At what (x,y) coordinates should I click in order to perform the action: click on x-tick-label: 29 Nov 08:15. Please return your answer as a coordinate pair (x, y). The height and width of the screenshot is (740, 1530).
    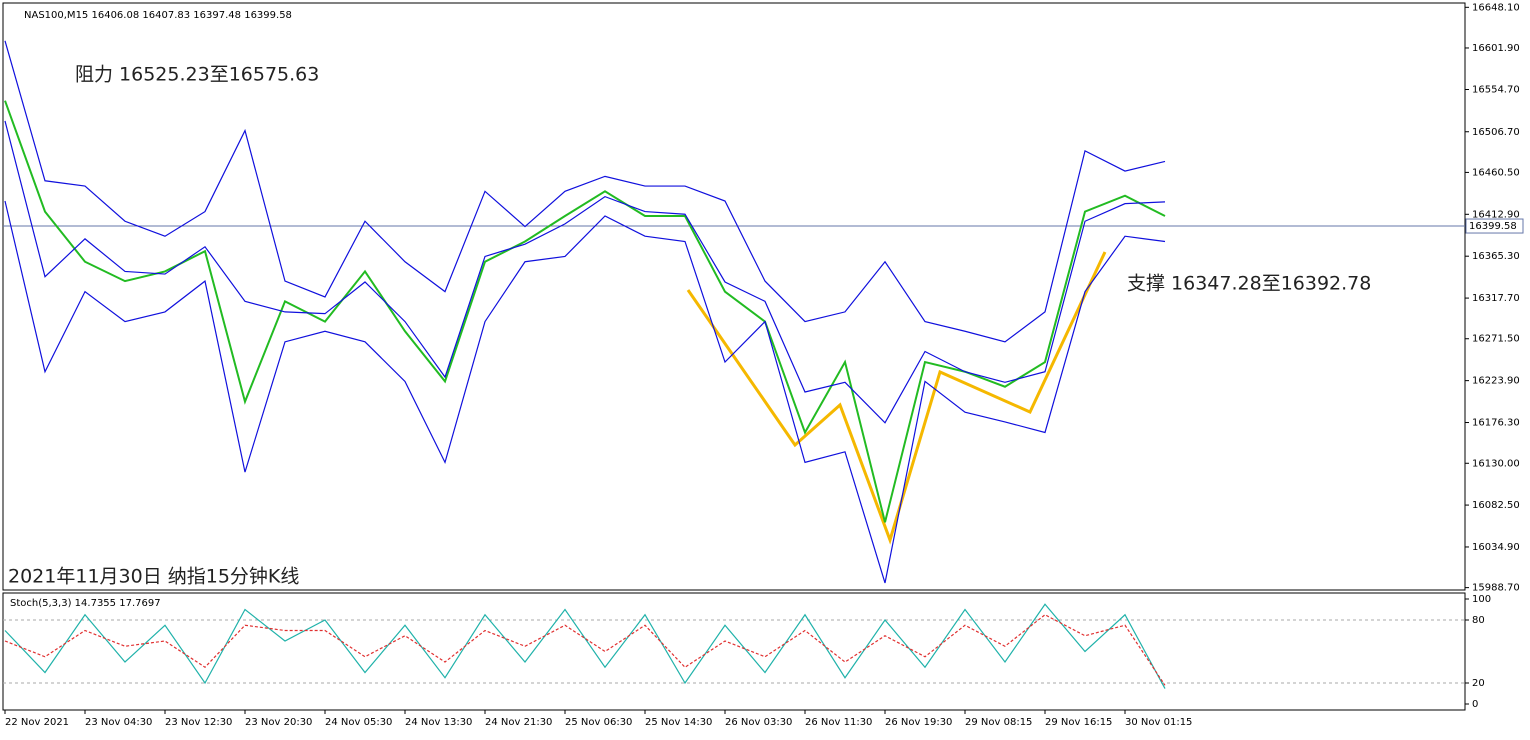
    Looking at the image, I should click on (998, 722).